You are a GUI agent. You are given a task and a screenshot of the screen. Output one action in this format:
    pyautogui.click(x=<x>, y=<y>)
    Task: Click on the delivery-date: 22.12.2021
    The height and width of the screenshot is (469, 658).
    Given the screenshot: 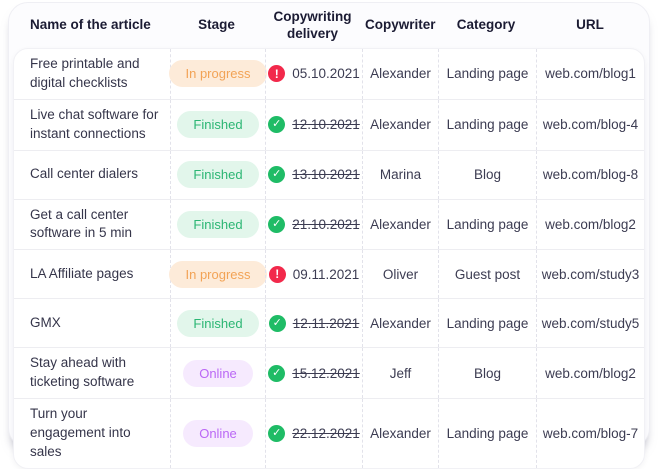 What is the action you would take?
    pyautogui.click(x=326, y=433)
    